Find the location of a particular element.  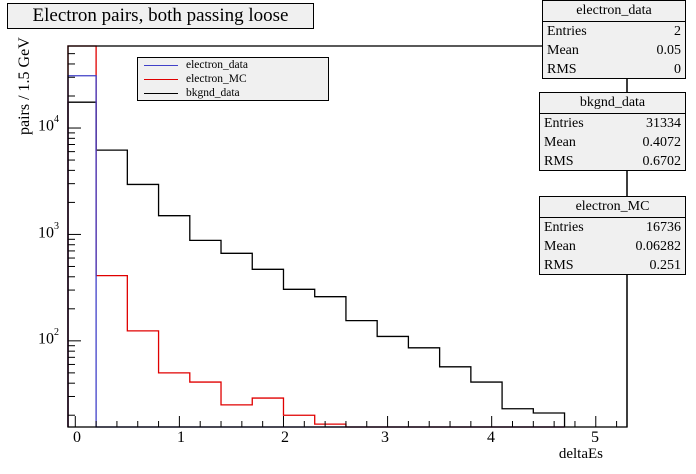

stats-row: RMS 0.6702 is located at coordinates (612, 161).